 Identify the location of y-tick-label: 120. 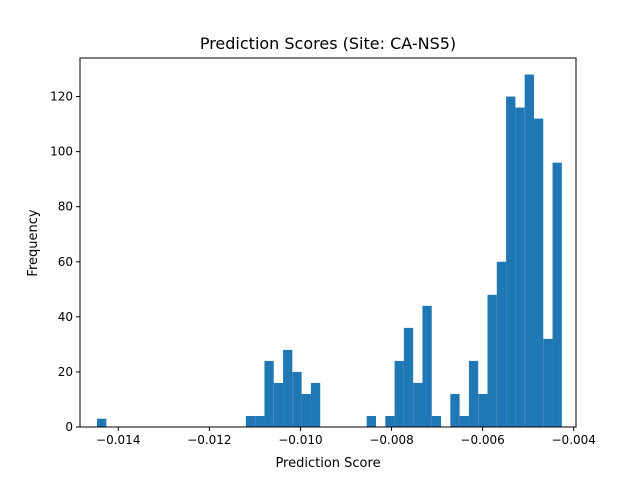
(61, 97).